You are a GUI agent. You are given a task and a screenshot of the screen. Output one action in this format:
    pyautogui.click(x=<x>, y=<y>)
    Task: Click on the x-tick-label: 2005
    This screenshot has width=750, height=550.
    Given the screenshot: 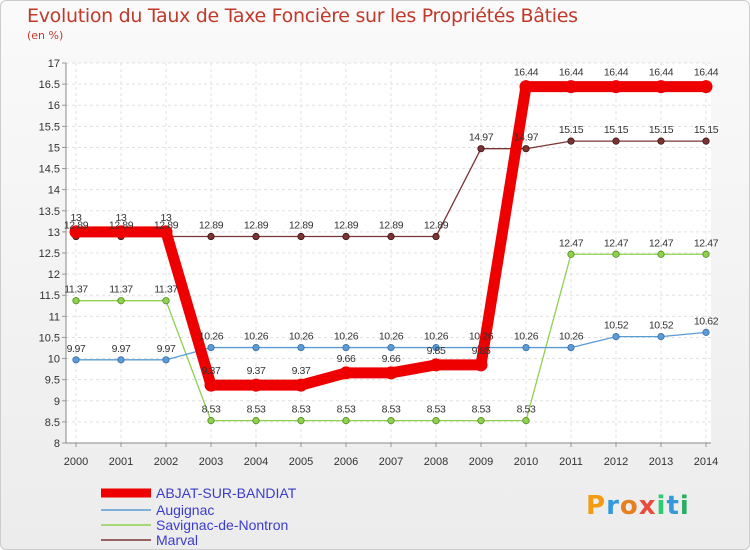 What is the action you would take?
    pyautogui.click(x=301, y=462)
    